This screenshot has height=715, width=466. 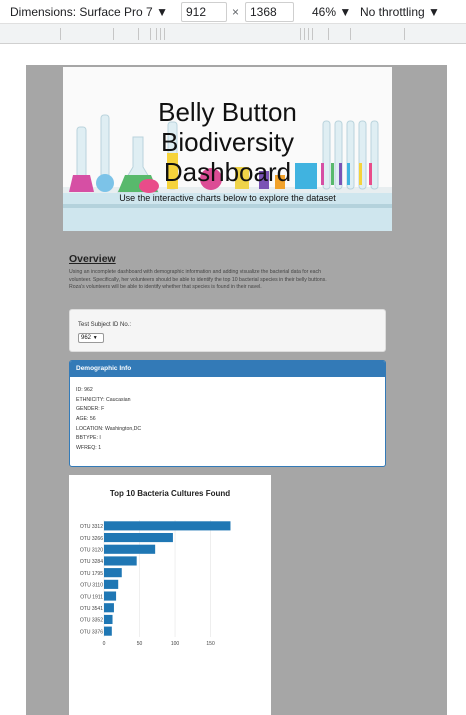 I want to click on y-tick-label: OTU 3110, so click(x=91, y=586).